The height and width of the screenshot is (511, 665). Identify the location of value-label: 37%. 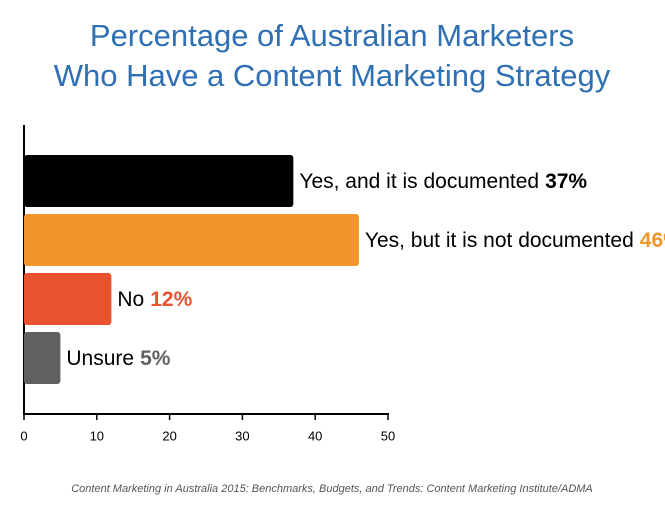
(566, 181).